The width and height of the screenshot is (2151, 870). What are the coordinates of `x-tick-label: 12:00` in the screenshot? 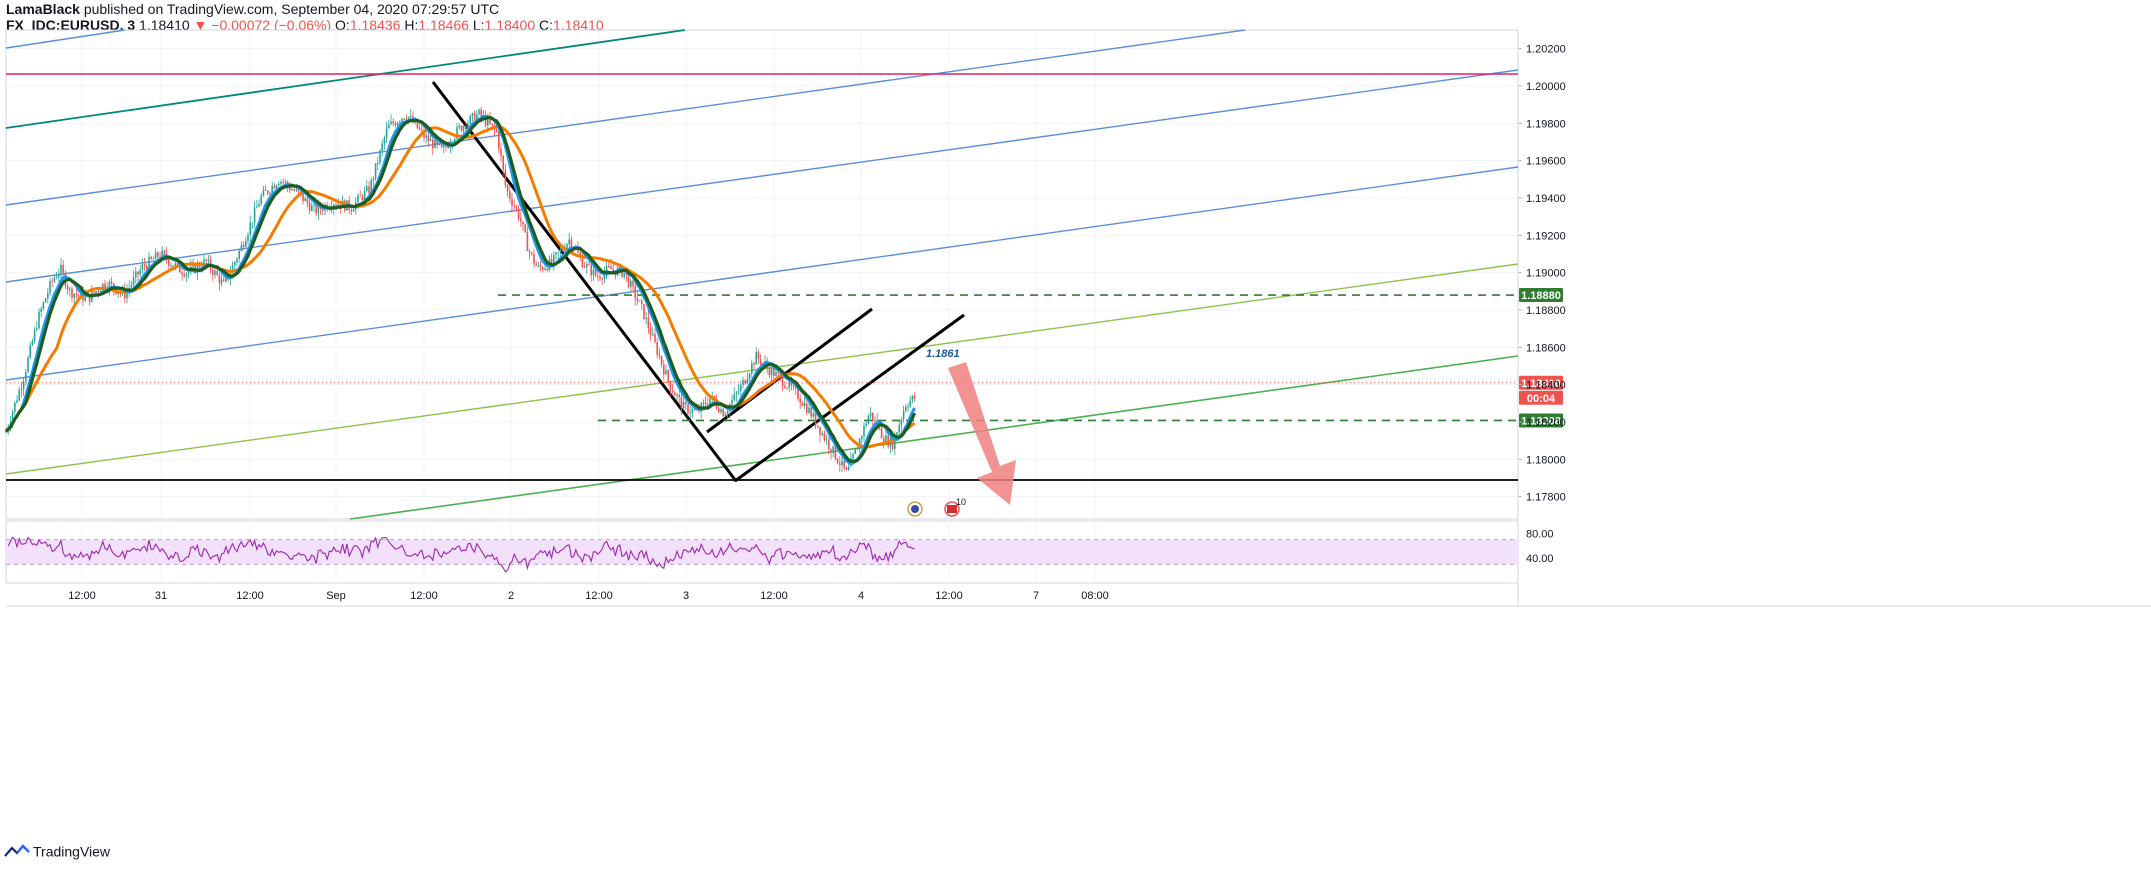 It's located at (599, 596).